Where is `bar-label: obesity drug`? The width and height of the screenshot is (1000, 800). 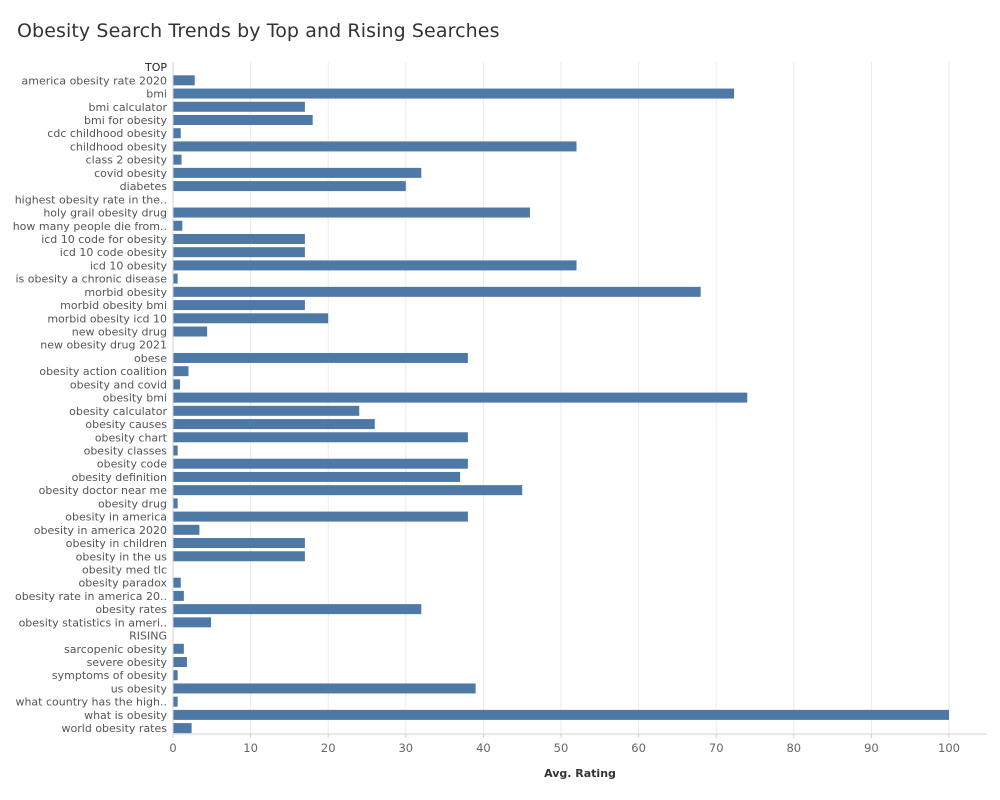 bar-label: obesity drug is located at coordinates (132, 503).